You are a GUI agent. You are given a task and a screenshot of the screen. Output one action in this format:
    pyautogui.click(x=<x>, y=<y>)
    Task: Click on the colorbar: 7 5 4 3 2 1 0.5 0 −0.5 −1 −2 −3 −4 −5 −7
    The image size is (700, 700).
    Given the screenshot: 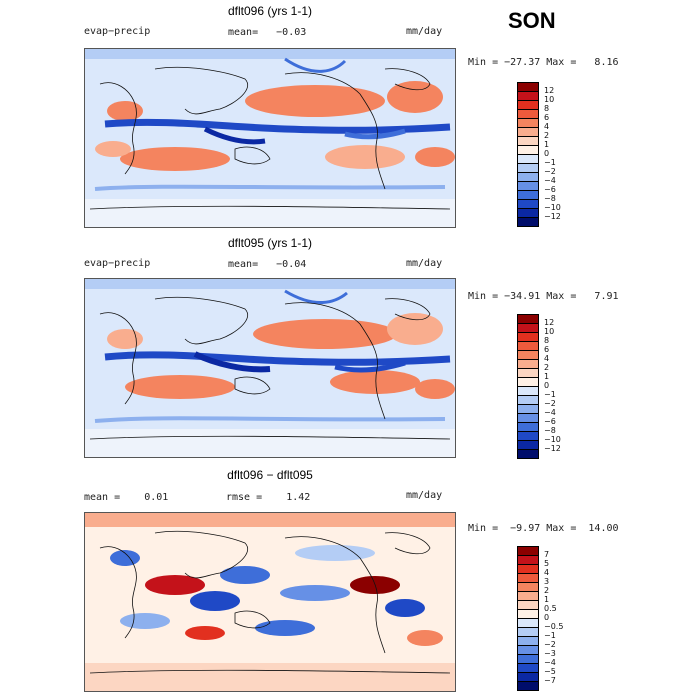 What is the action you would take?
    pyautogui.click(x=540, y=618)
    